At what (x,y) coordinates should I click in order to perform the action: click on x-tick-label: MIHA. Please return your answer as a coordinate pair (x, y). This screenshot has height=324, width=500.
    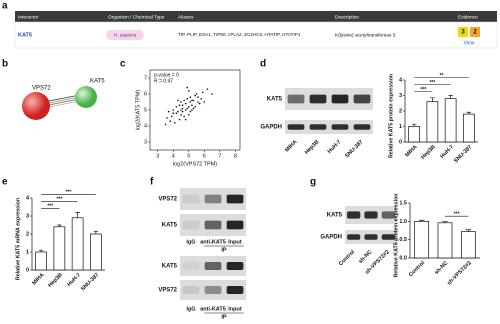
    Looking at the image, I should click on (38, 279).